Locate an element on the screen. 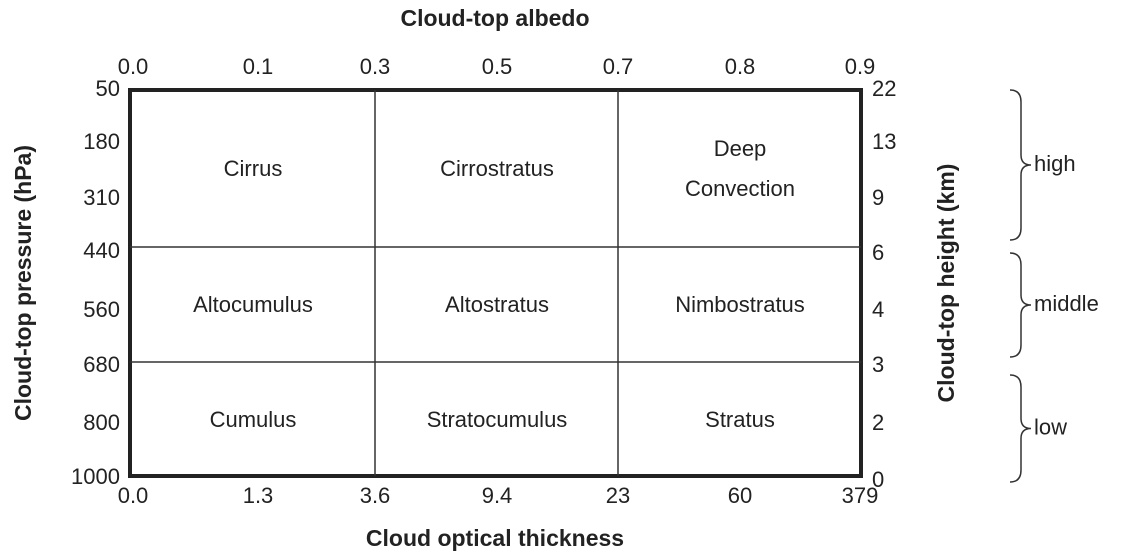 This screenshot has height=558, width=1131. left-tick-label: 180 is located at coordinates (101, 141).